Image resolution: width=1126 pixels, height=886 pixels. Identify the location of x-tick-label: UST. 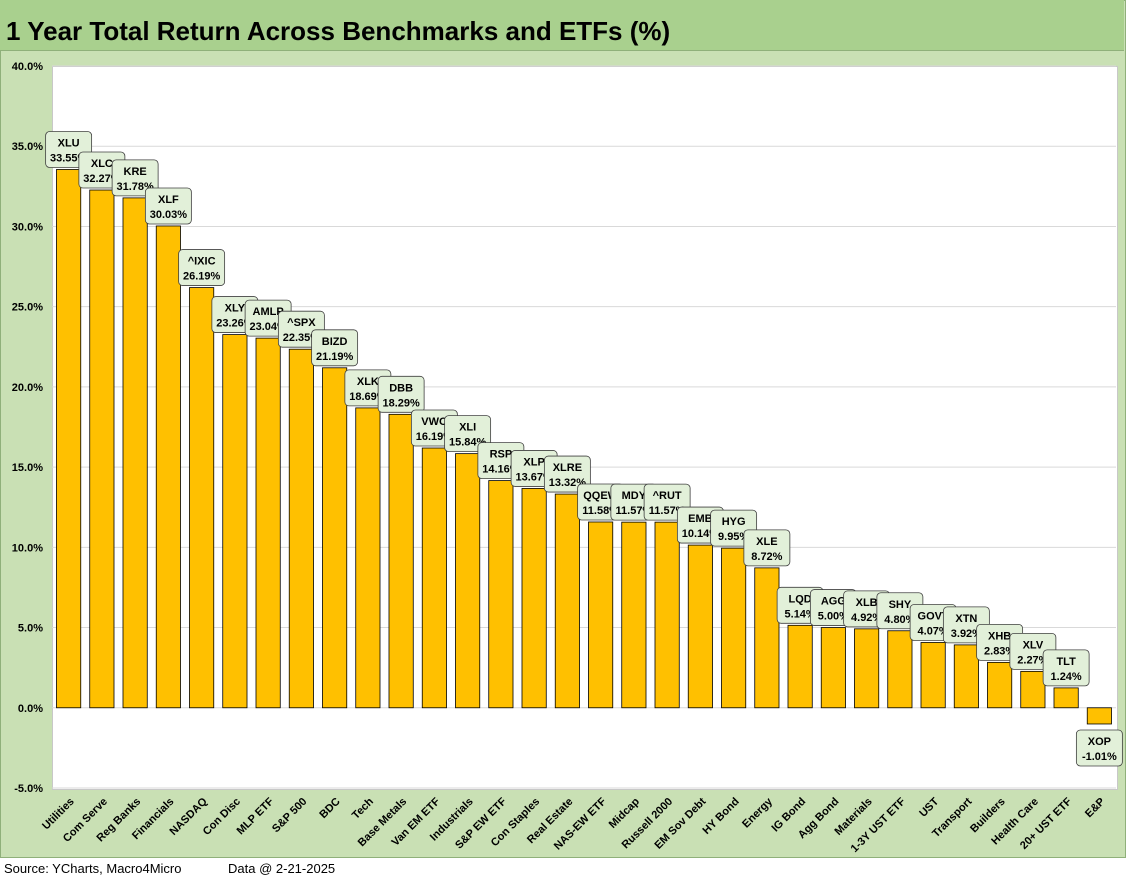
(929, 807).